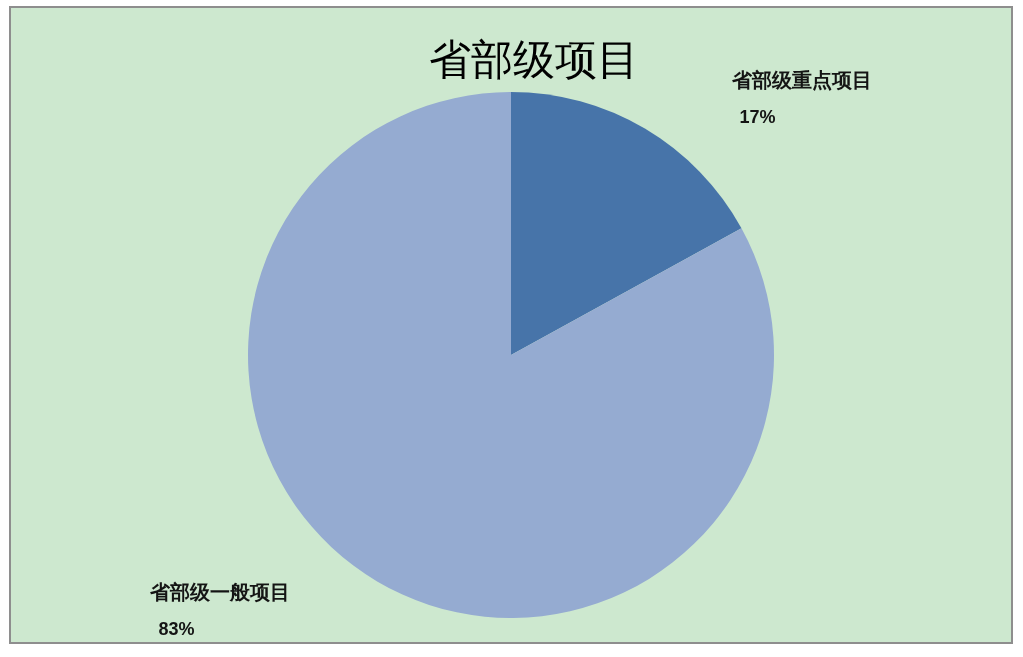 The height and width of the screenshot is (657, 1023). What do you see at coordinates (534, 60) in the screenshot?
I see `chart-title: 省部级项目` at bounding box center [534, 60].